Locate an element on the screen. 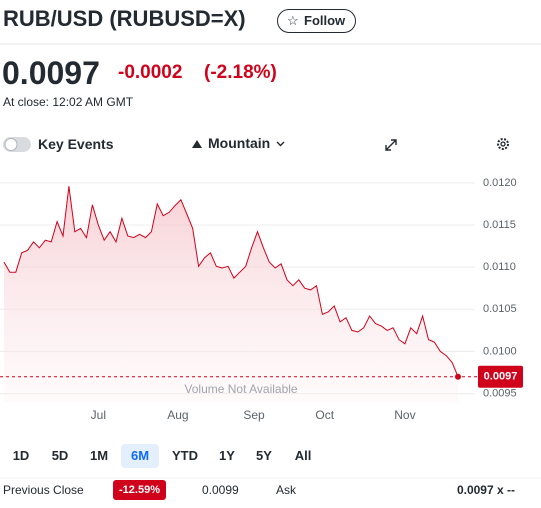  title: RUB/USD (RUBUSD=X) is located at coordinates (124, 18).